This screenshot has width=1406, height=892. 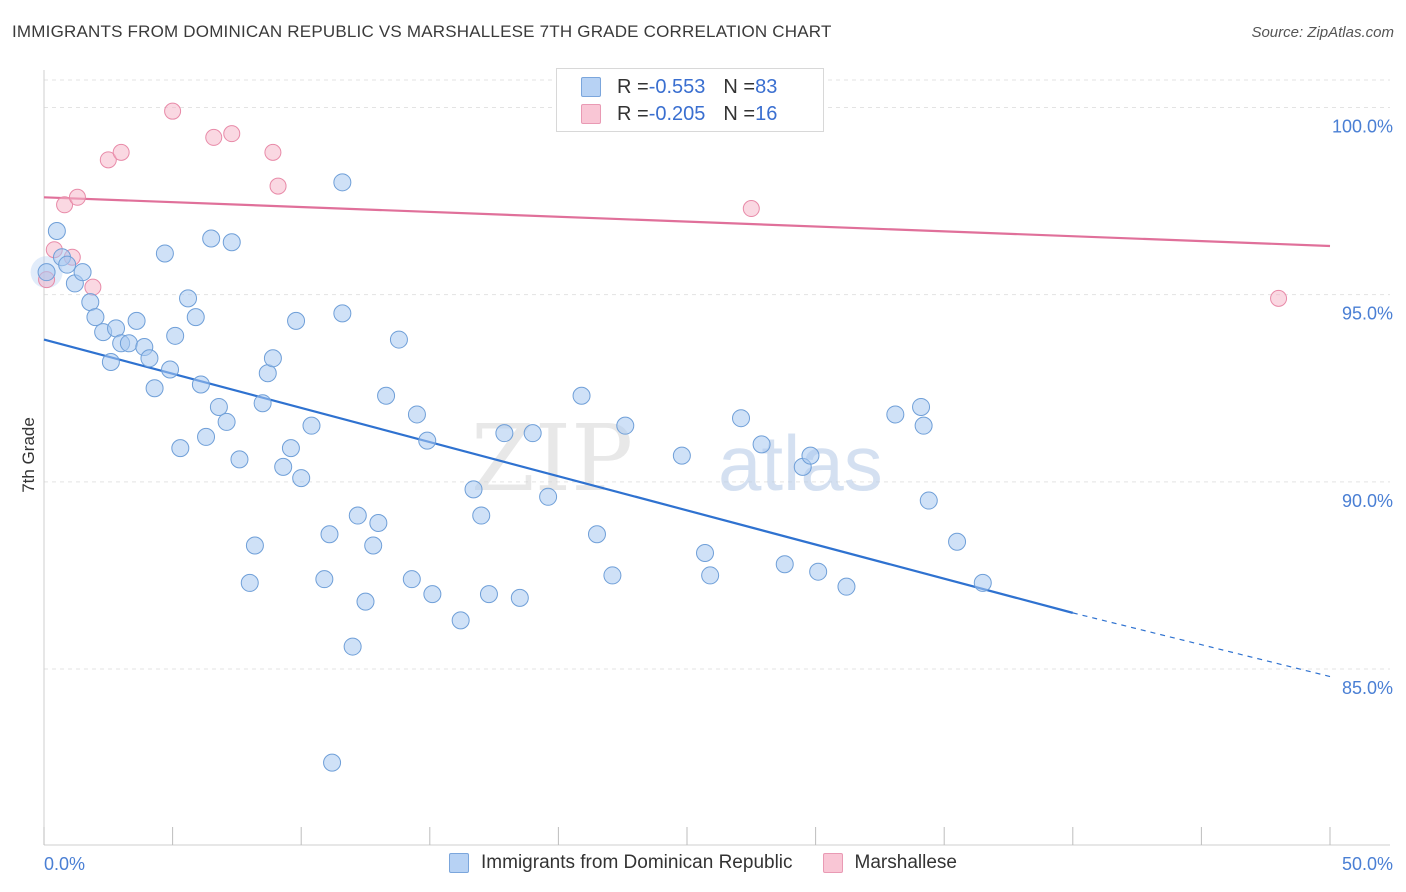 I want to click on trend-line-marshallese, so click(x=687, y=222).